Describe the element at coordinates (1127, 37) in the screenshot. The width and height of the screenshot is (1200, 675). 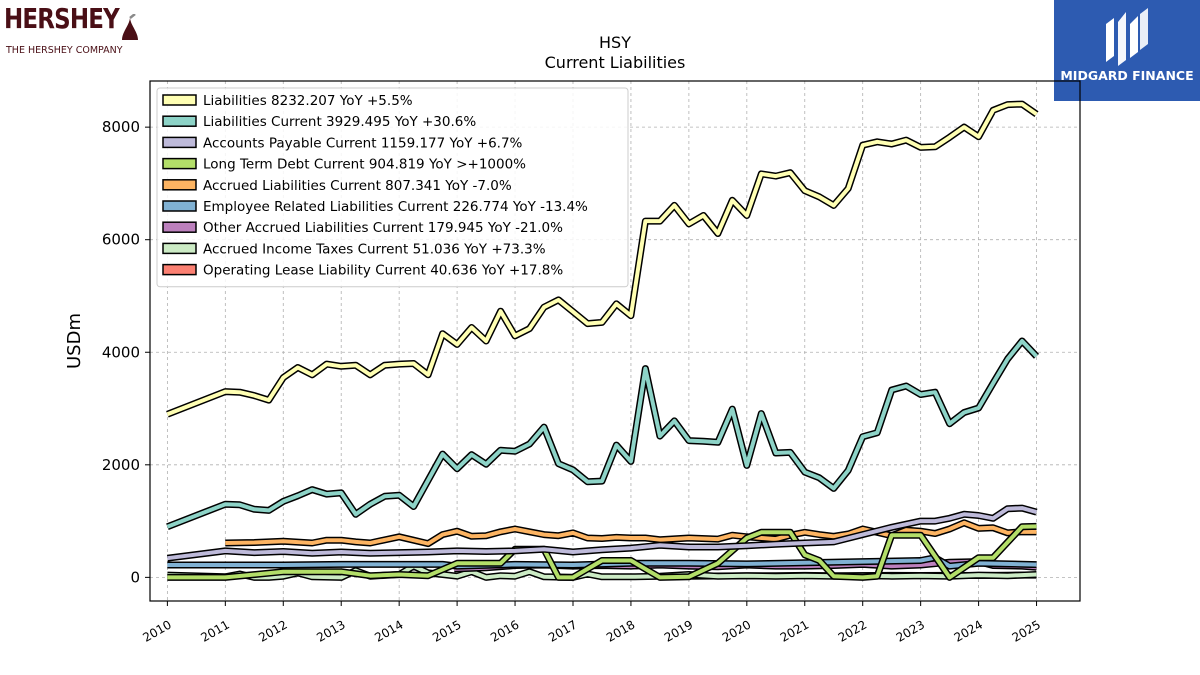
I see `midgard-emblem-icon` at that location.